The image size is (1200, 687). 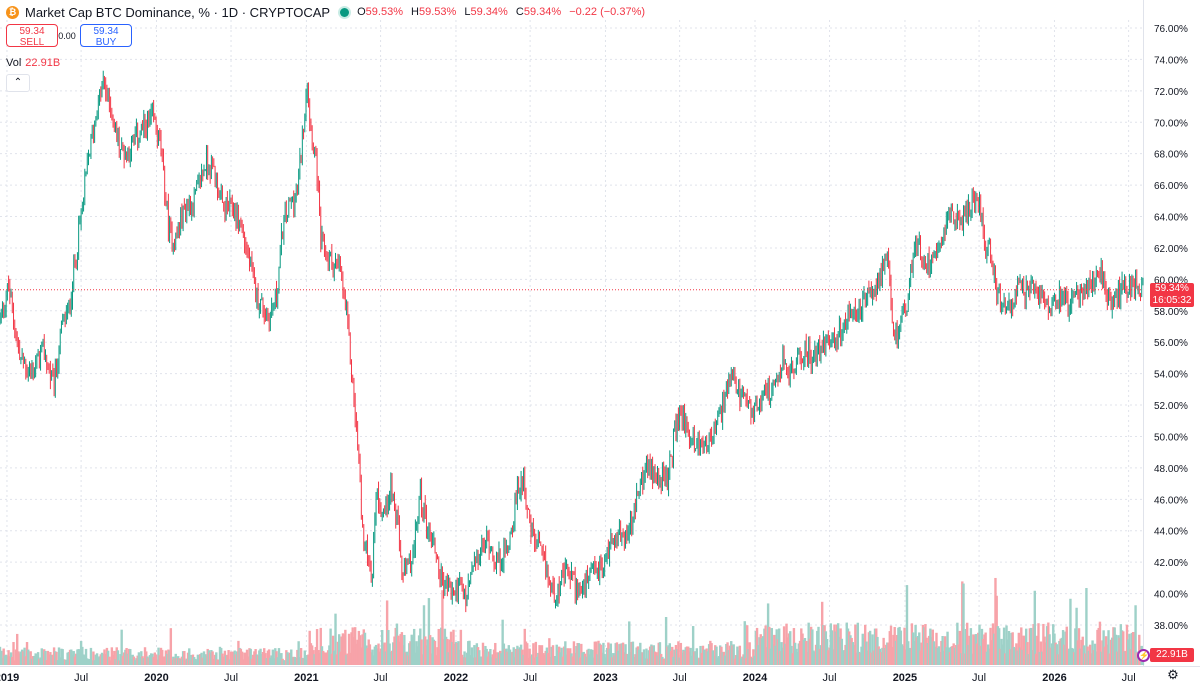 What do you see at coordinates (572, 621) in the screenshot?
I see `volume-bars` at bounding box center [572, 621].